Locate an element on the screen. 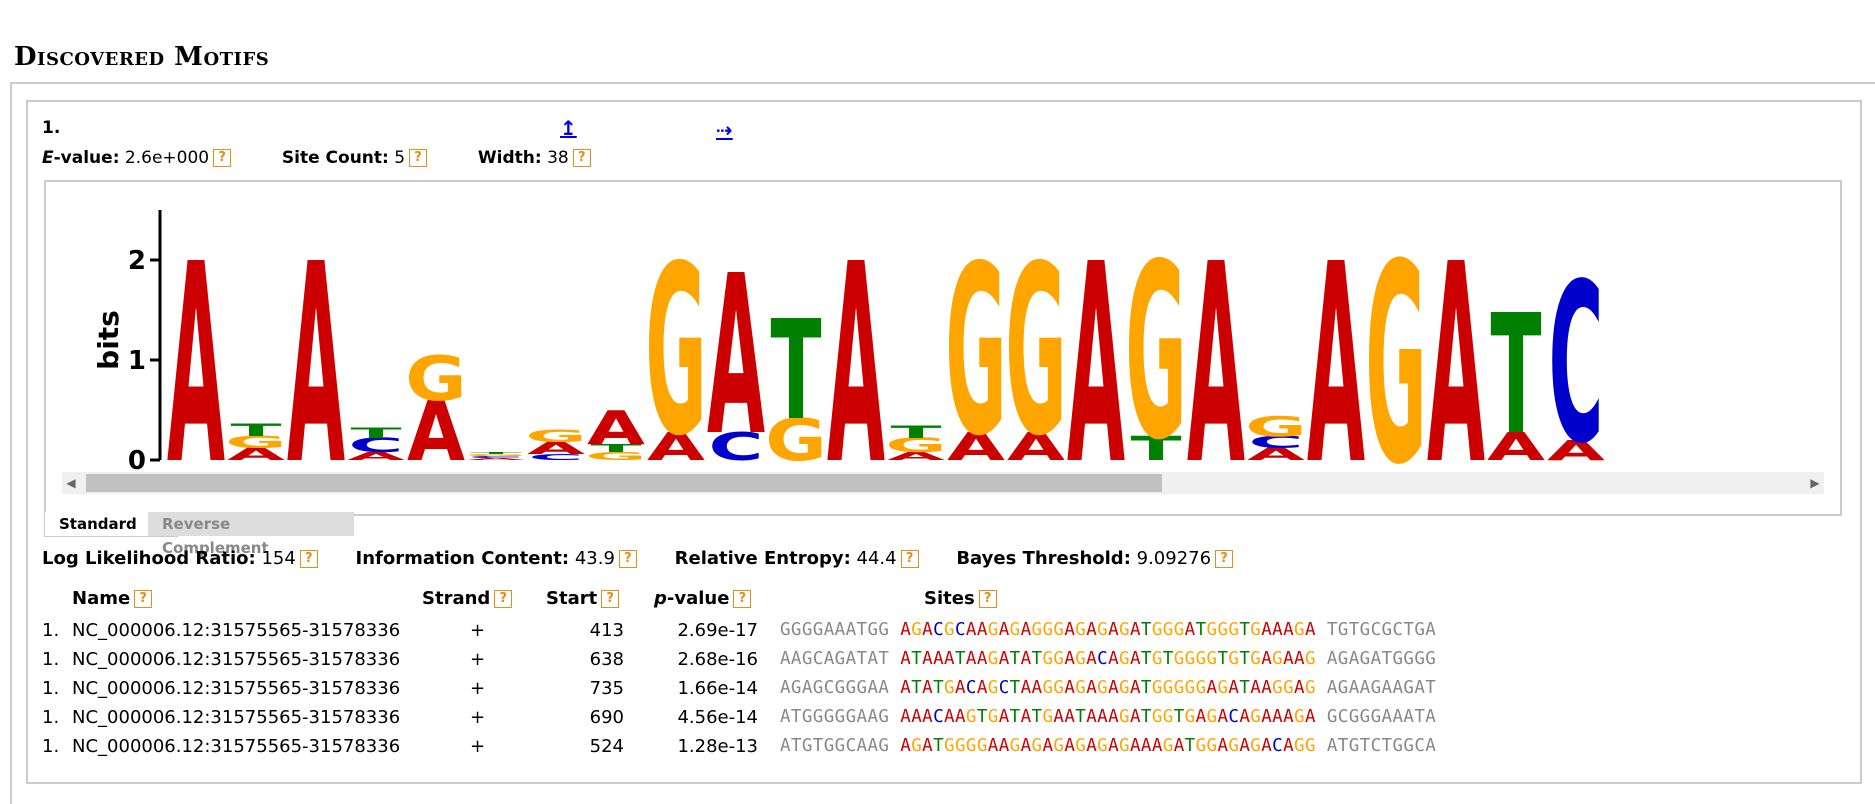  site-count-label: Site Count: is located at coordinates (335, 158).